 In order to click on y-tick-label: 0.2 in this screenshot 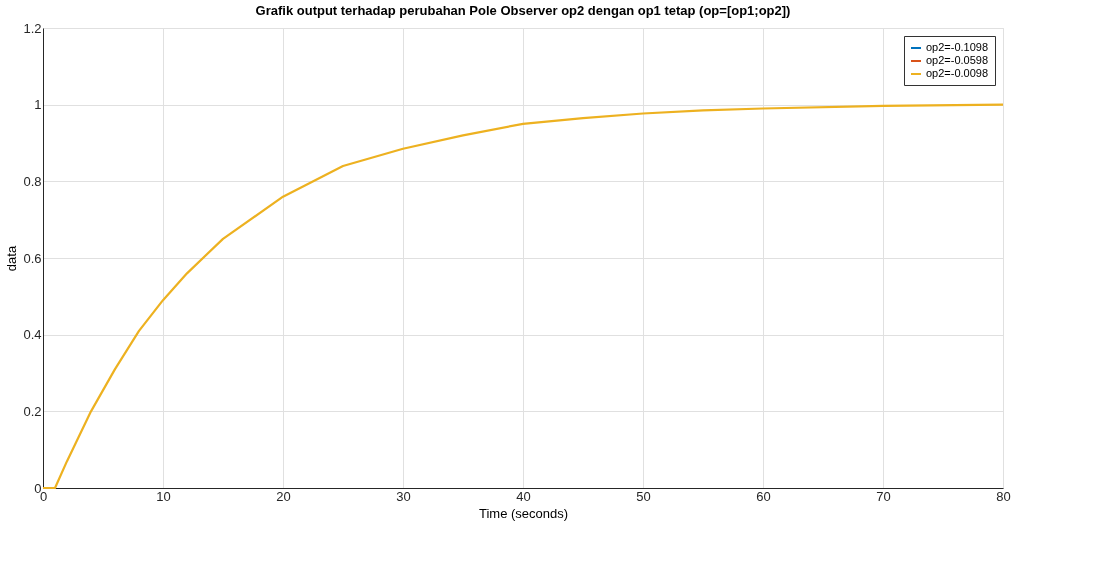, I will do `click(32, 411)`.